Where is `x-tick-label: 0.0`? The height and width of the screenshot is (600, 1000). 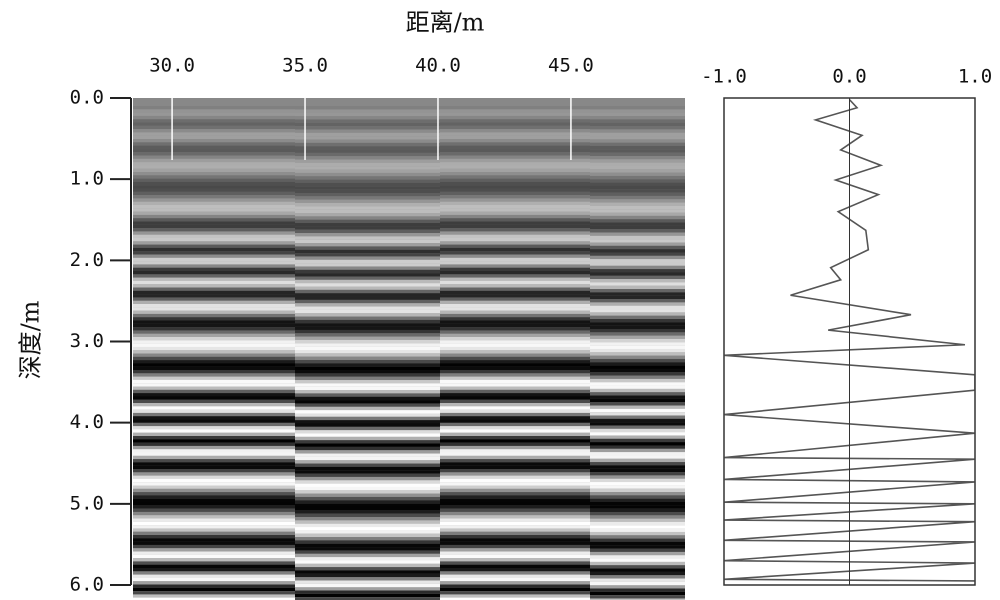
x-tick-label: 0.0 is located at coordinates (849, 77).